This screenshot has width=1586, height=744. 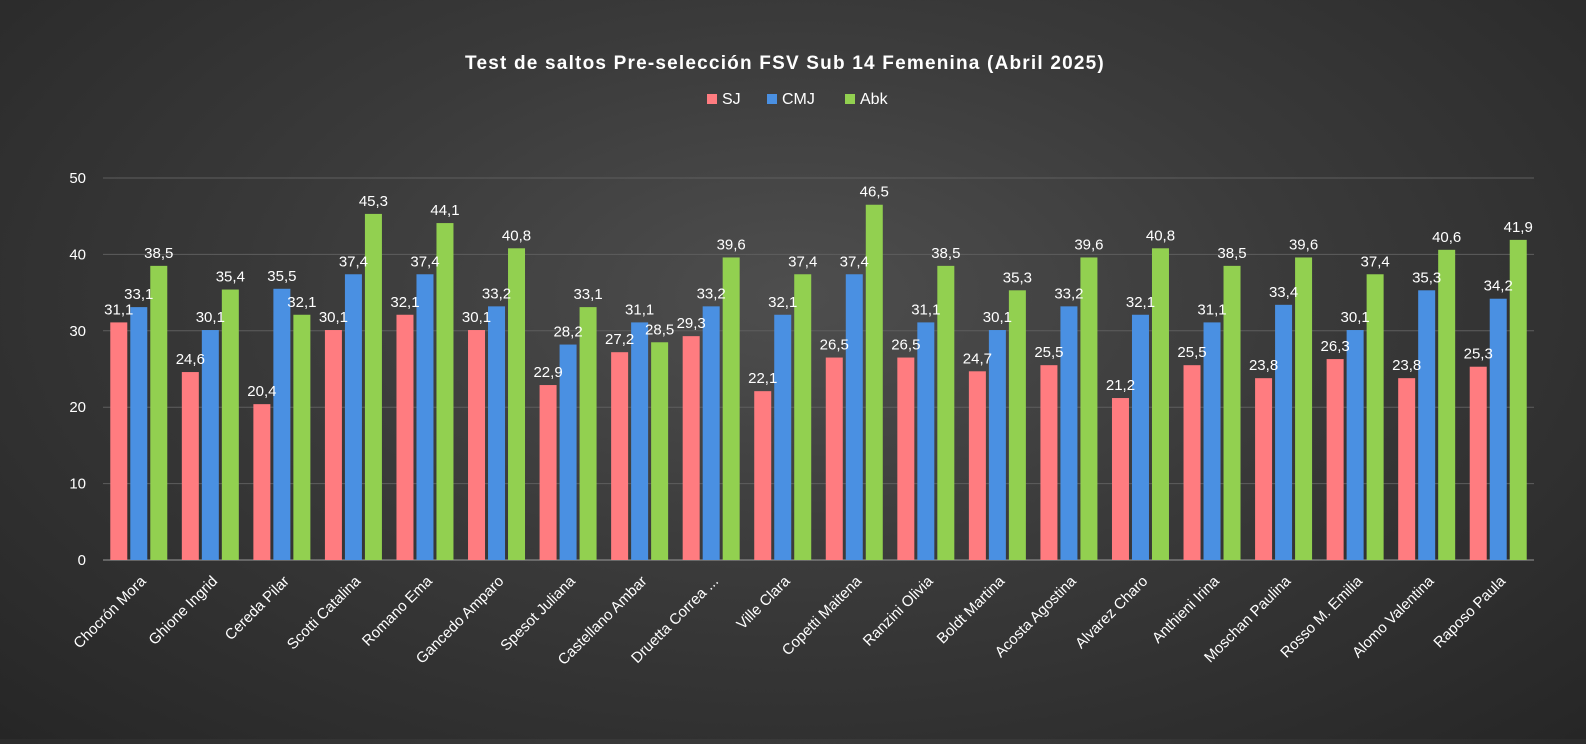 What do you see at coordinates (763, 602) in the screenshot?
I see `x-tick-label: Ville Clara` at bounding box center [763, 602].